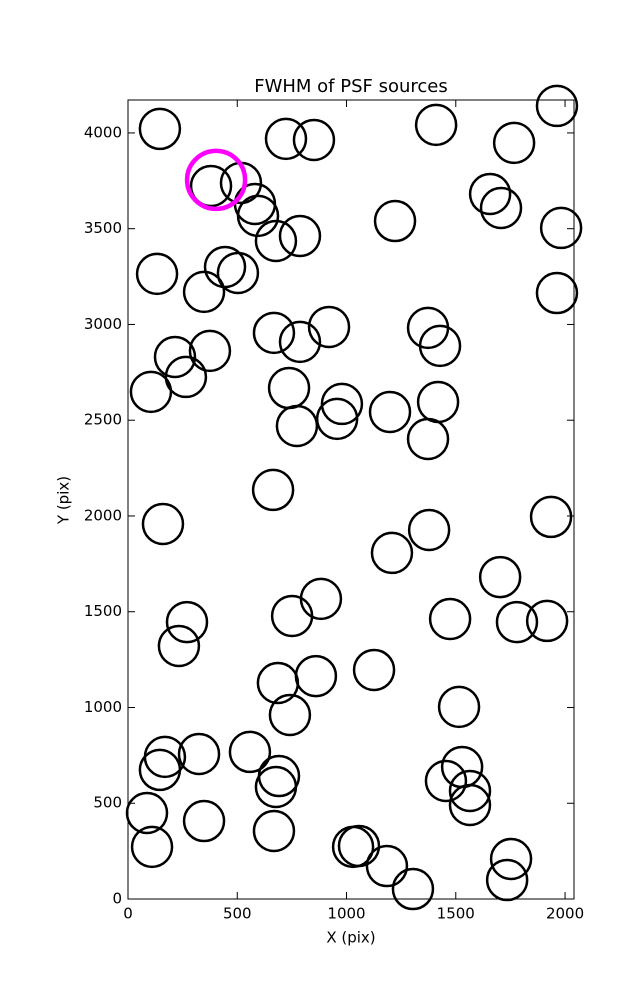 This screenshot has height=1000, width=637. What do you see at coordinates (350, 938) in the screenshot?
I see `x-axis-label: X (pix)` at bounding box center [350, 938].